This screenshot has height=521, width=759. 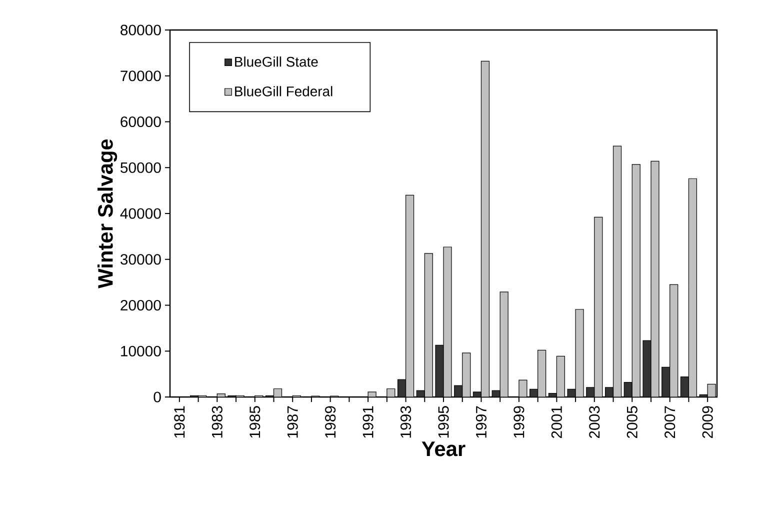 What do you see at coordinates (519, 422) in the screenshot?
I see `x-tick-label: 1999` at bounding box center [519, 422].